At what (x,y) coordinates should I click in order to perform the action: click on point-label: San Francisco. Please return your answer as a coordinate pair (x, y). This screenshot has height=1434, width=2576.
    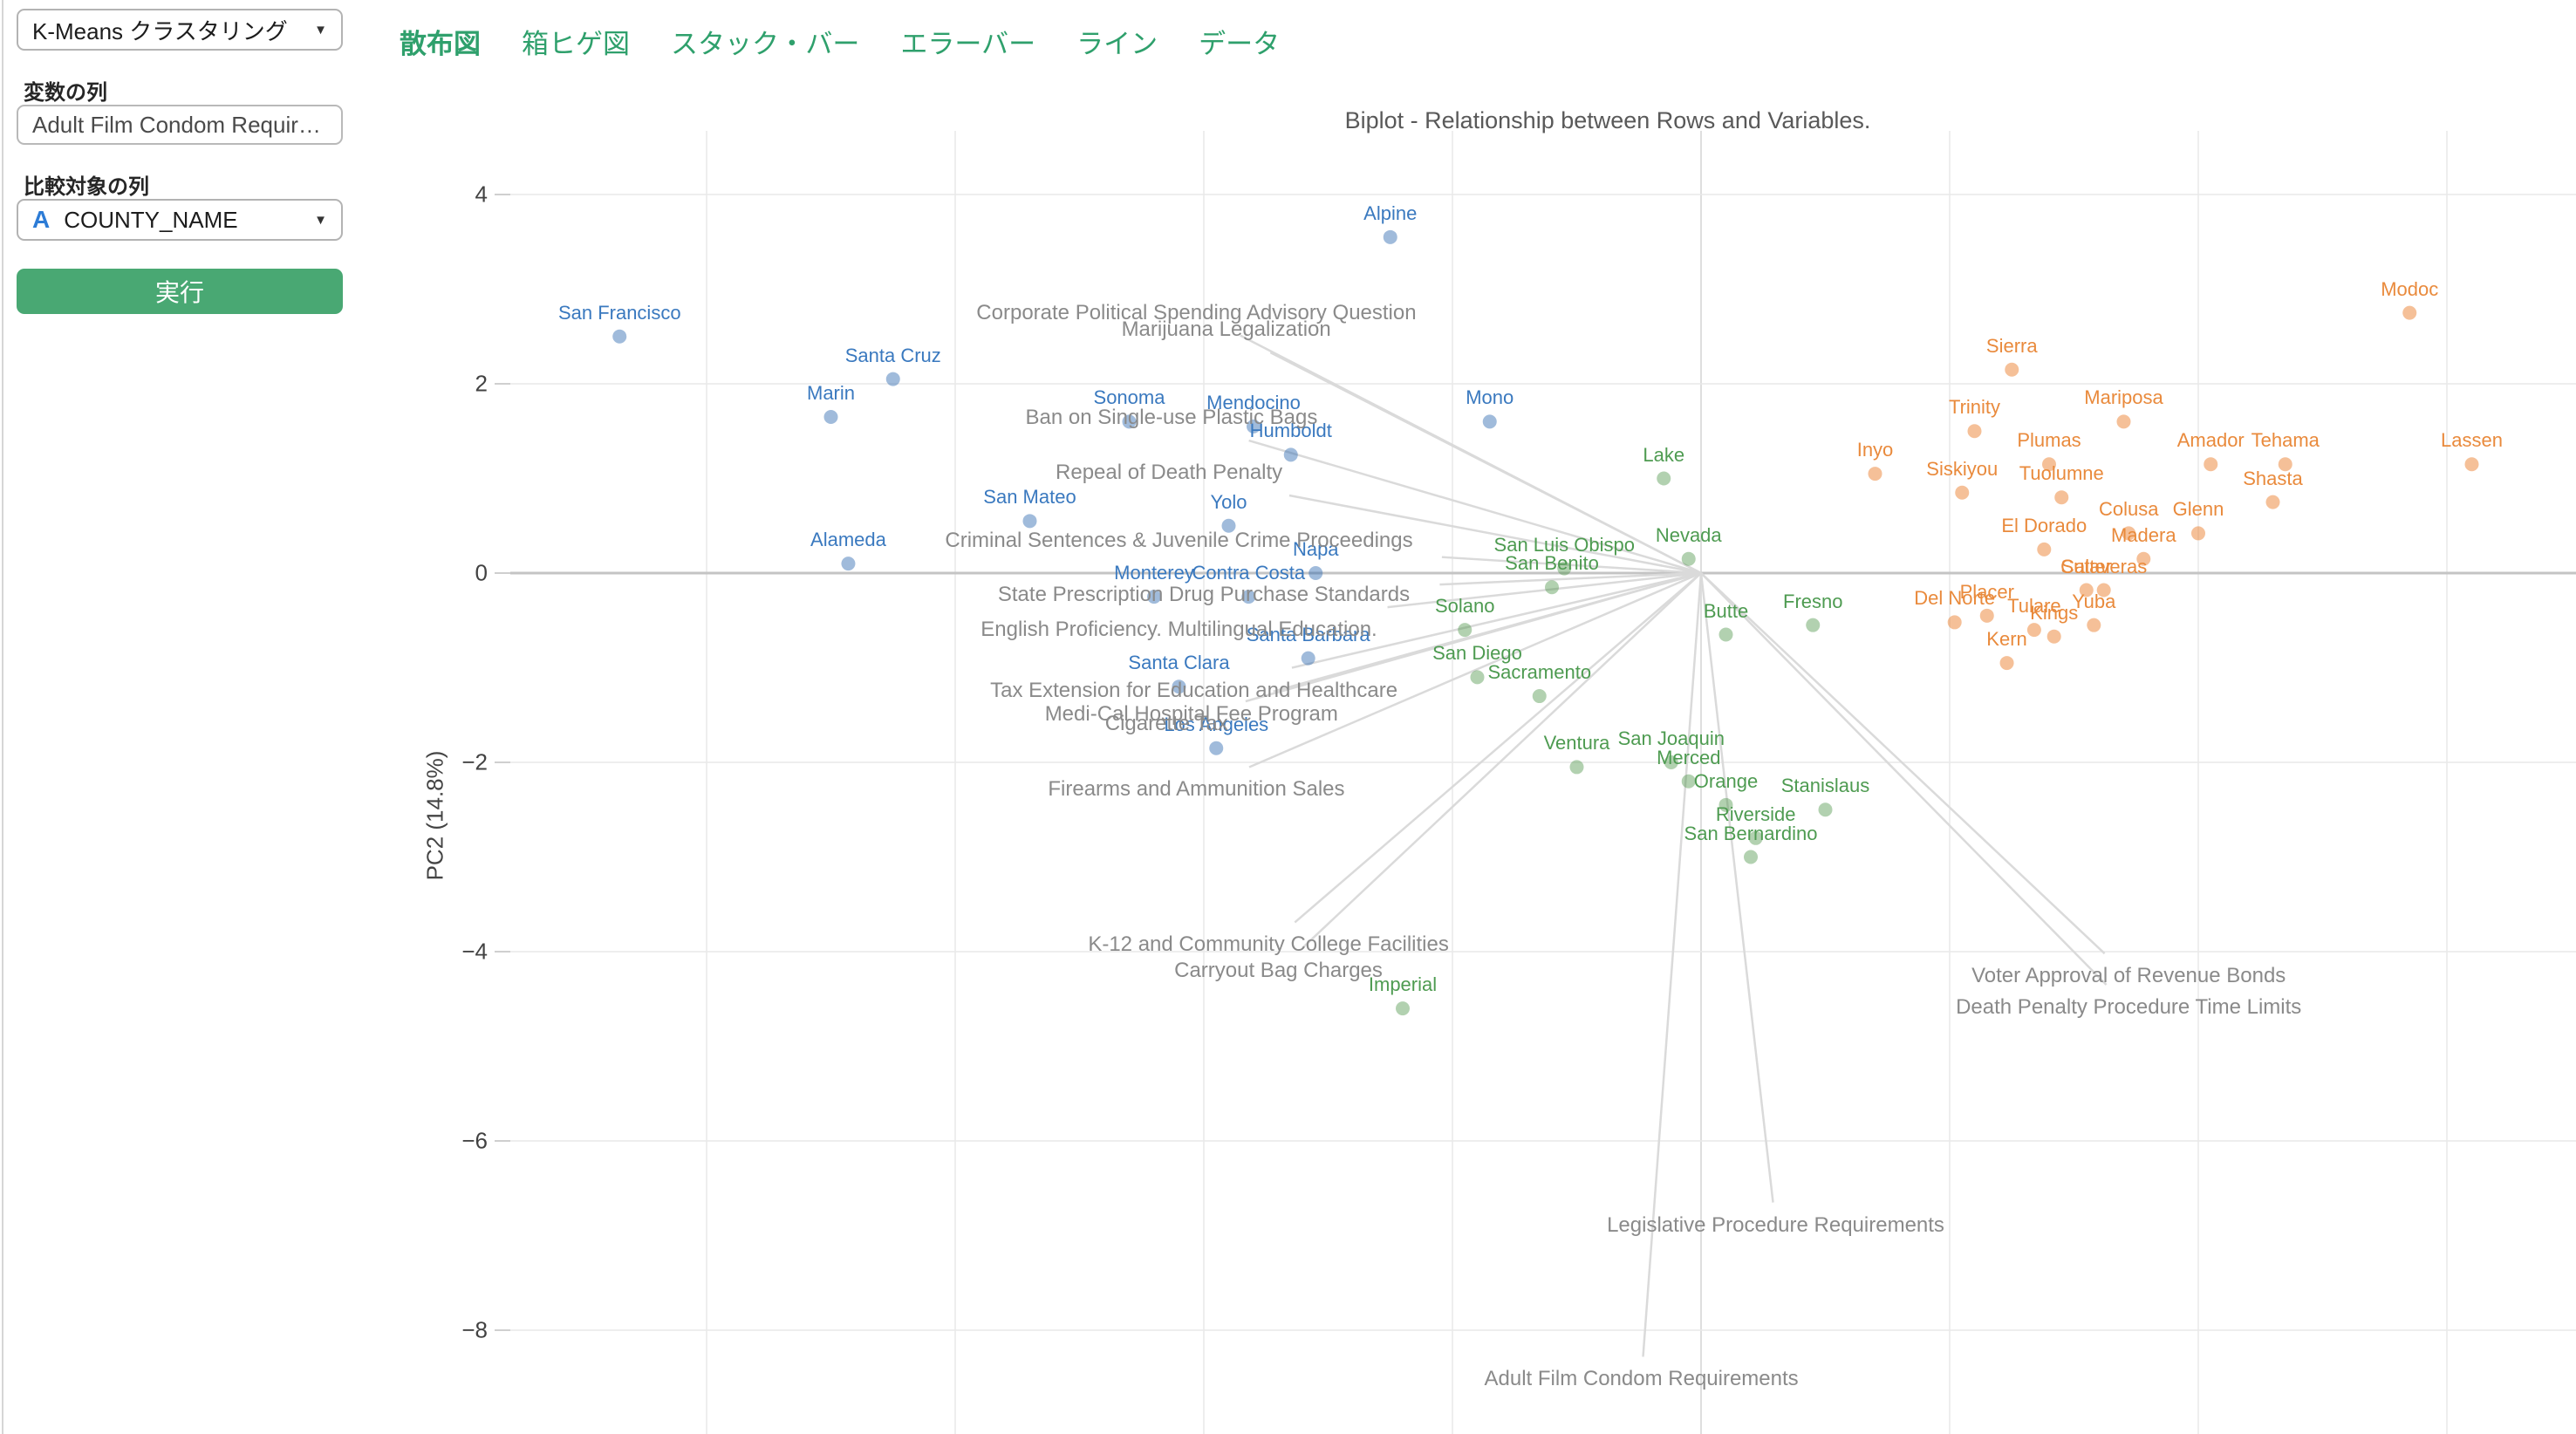
    Looking at the image, I should click on (619, 312).